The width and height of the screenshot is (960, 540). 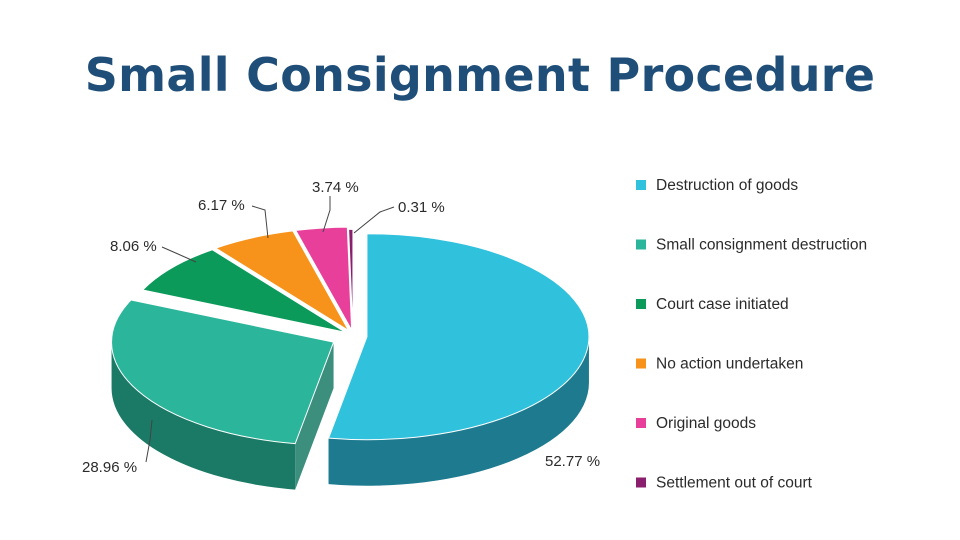 I want to click on value-label-5: 0.31 %, so click(x=421, y=207).